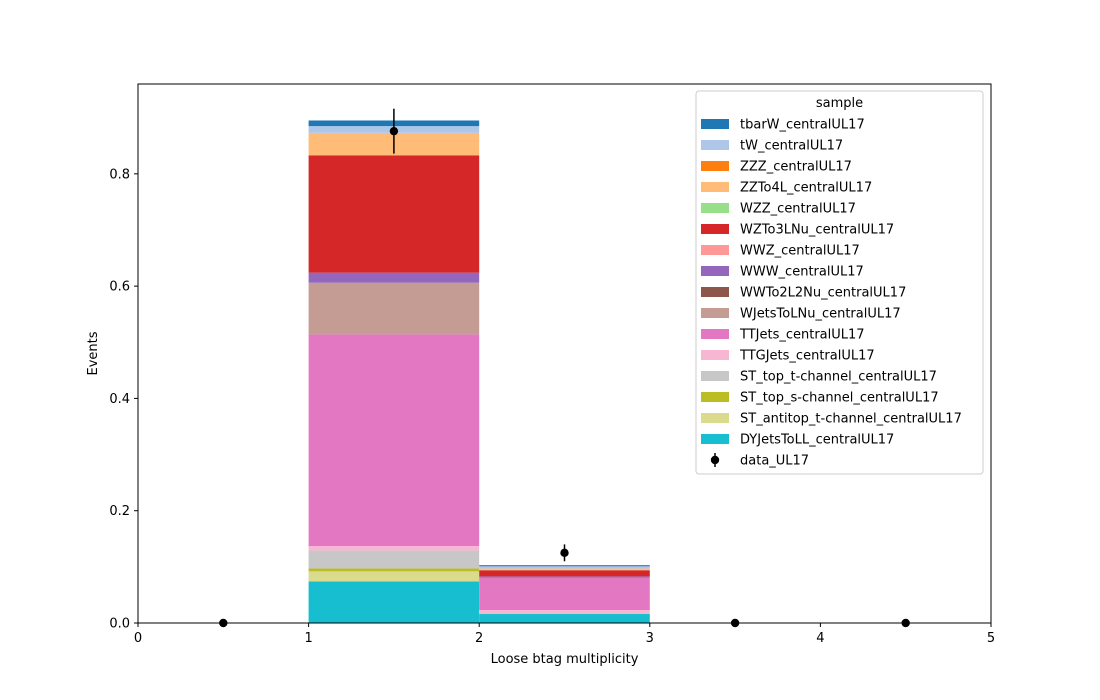 The image size is (1100, 700). What do you see at coordinates (774, 461) in the screenshot?
I see `legend-label-data-ul17: data_UL17` at bounding box center [774, 461].